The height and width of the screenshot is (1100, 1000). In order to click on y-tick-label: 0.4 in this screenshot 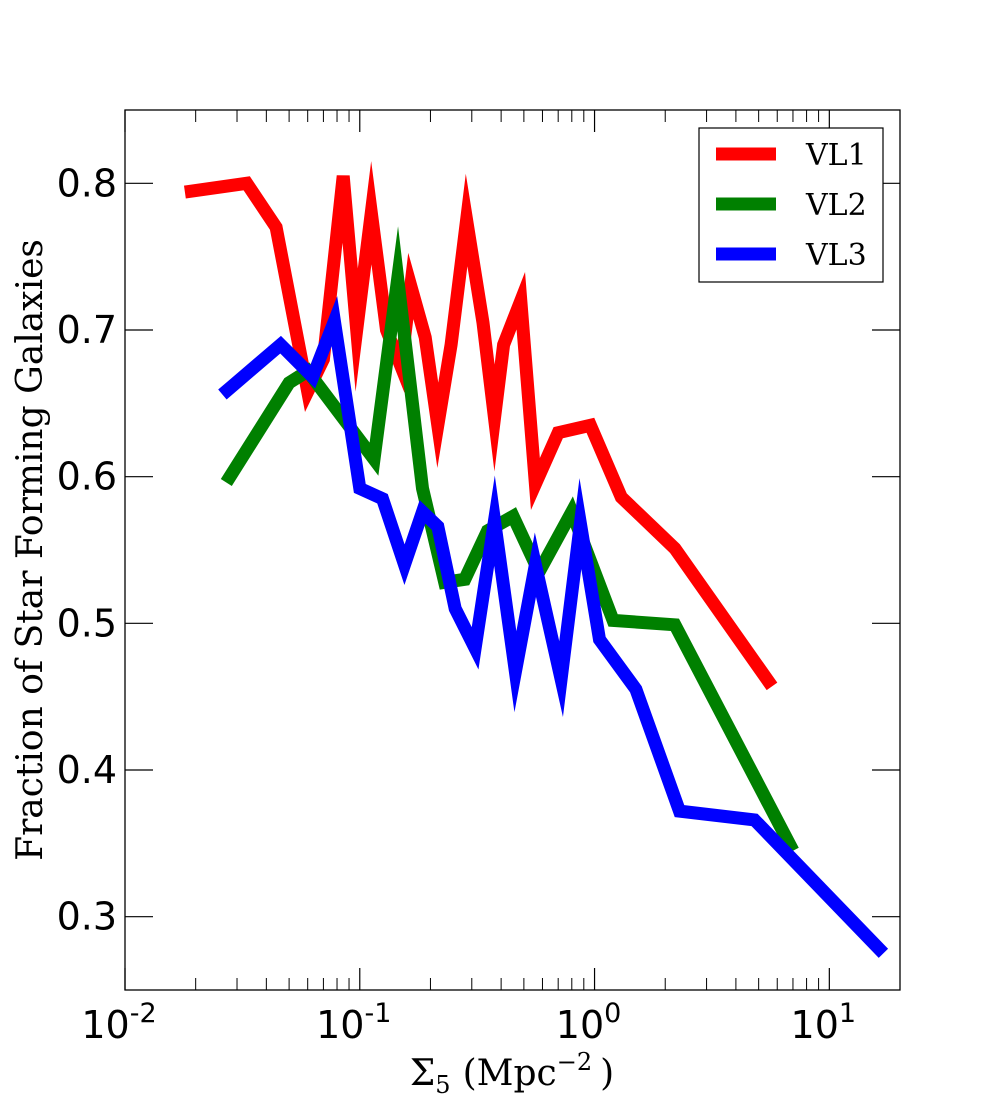, I will do `click(87, 770)`.